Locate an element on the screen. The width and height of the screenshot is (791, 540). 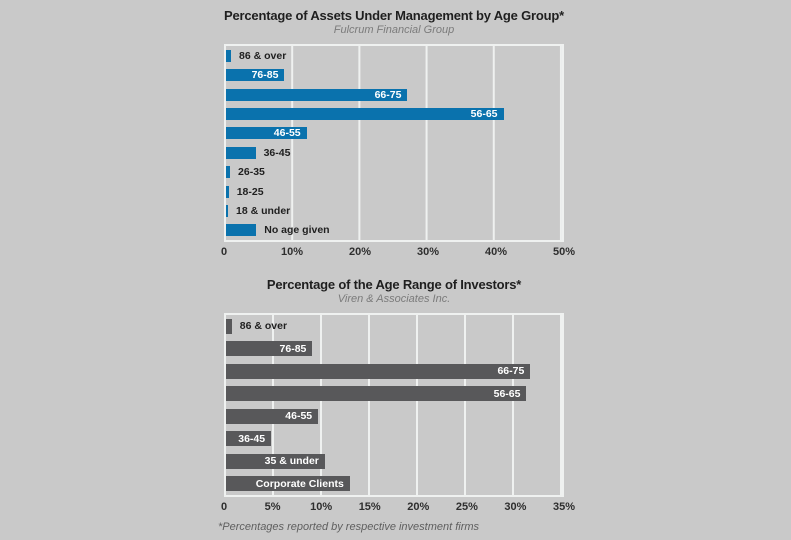
axis-tick-label: 25% is located at coordinates (466, 507).